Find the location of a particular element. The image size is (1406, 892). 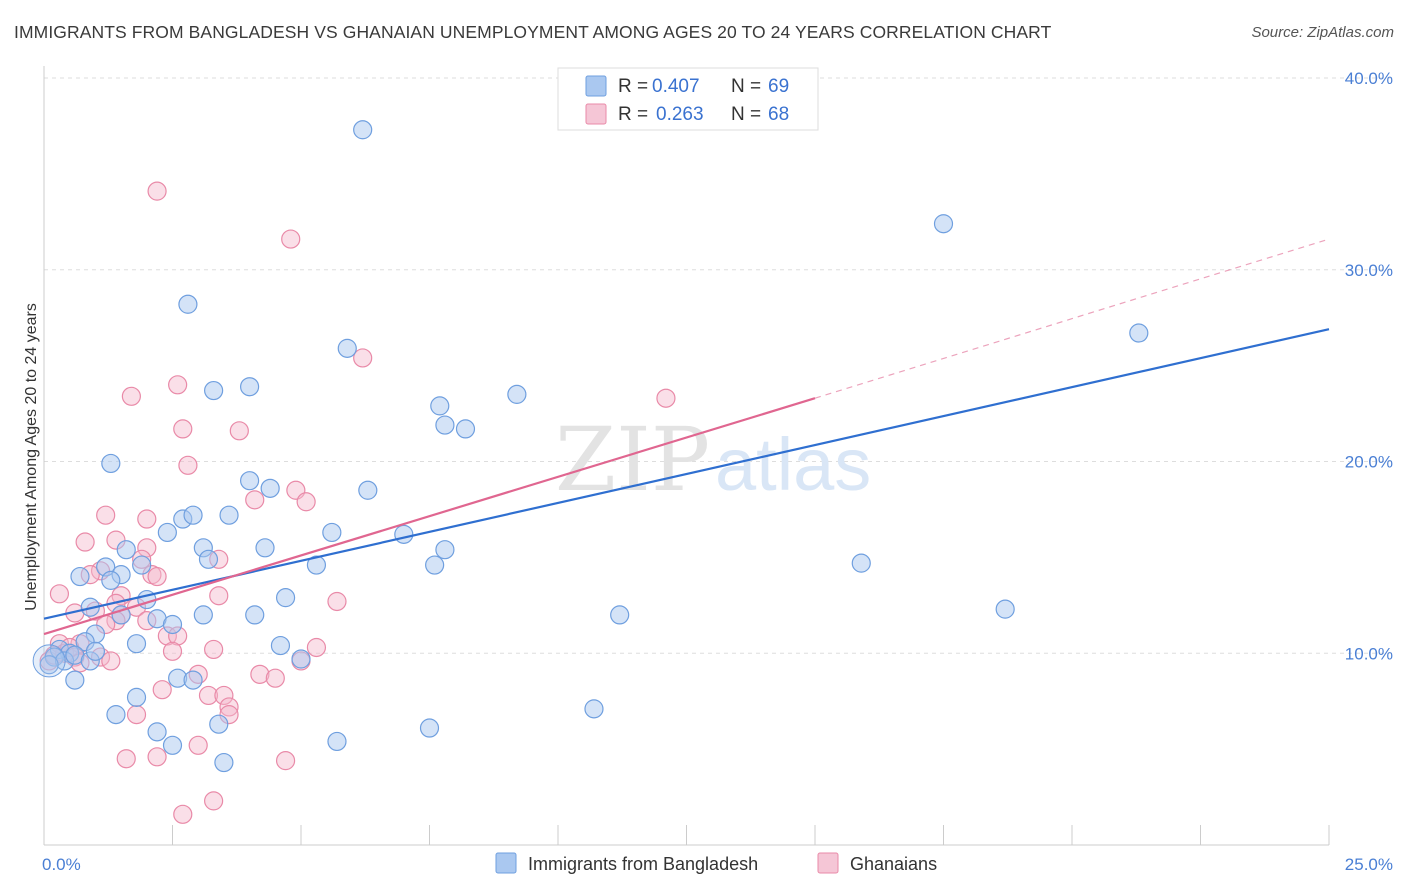

bottom-legend-pink-label: Ghanaians is located at coordinates (893, 864).